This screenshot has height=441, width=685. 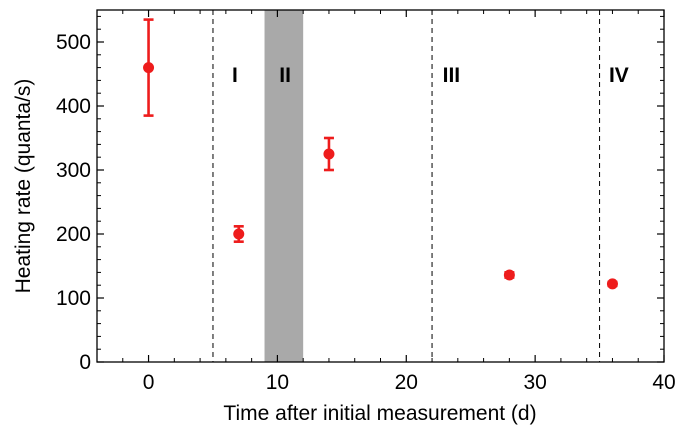 What do you see at coordinates (73, 106) in the screenshot?
I see `y-tick-label: 400` at bounding box center [73, 106].